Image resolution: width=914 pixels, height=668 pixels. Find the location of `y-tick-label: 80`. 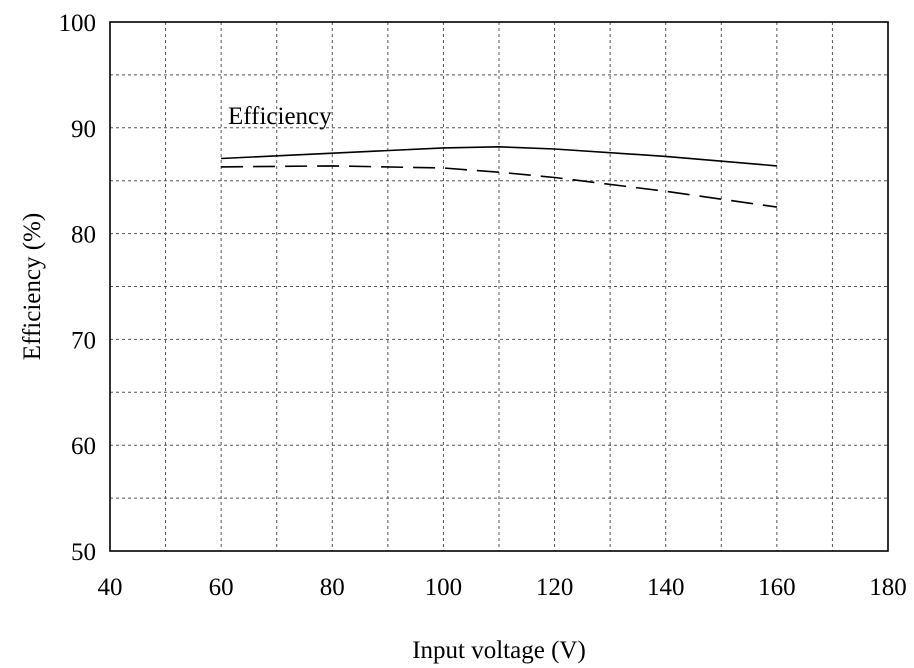

y-tick-label: 80 is located at coordinates (83, 235).